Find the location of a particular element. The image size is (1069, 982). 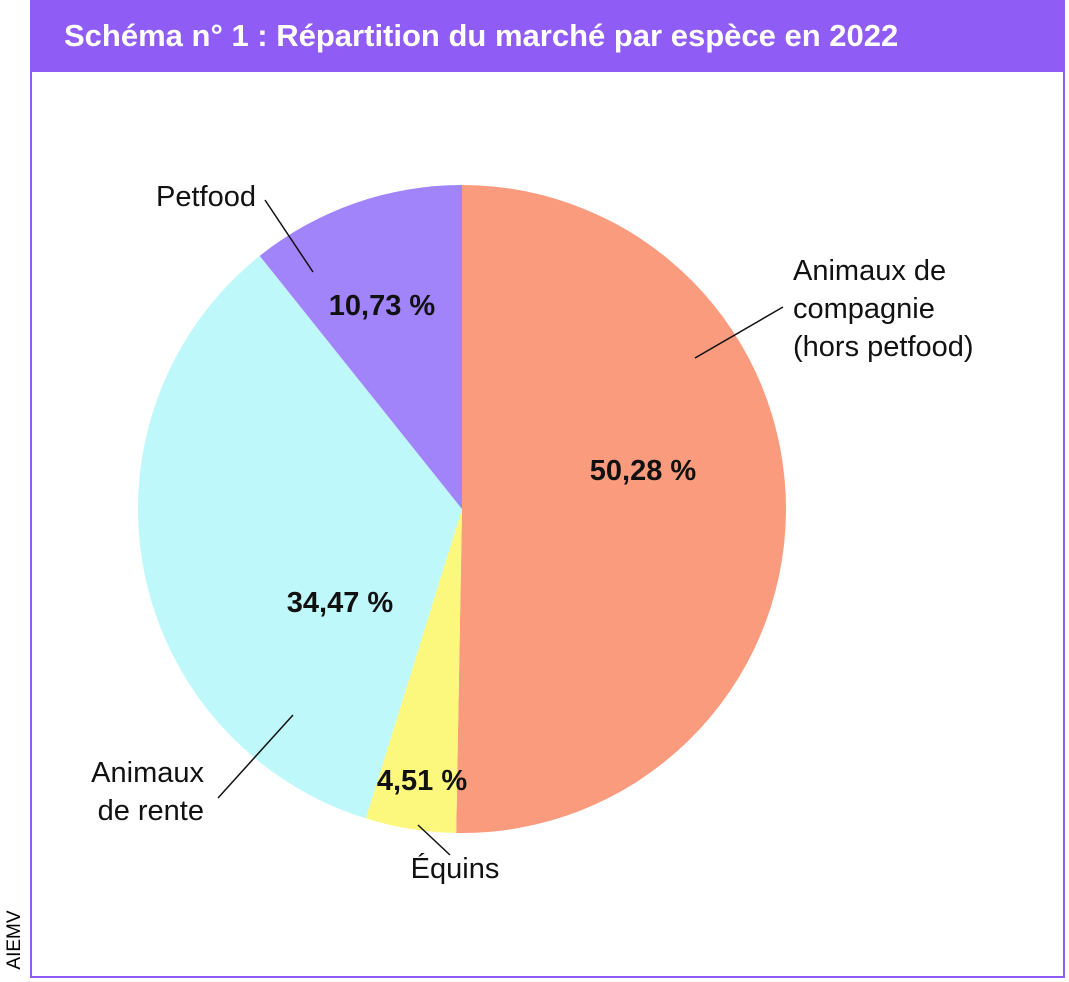

slice-category-label-line: Équins is located at coordinates (455, 868).